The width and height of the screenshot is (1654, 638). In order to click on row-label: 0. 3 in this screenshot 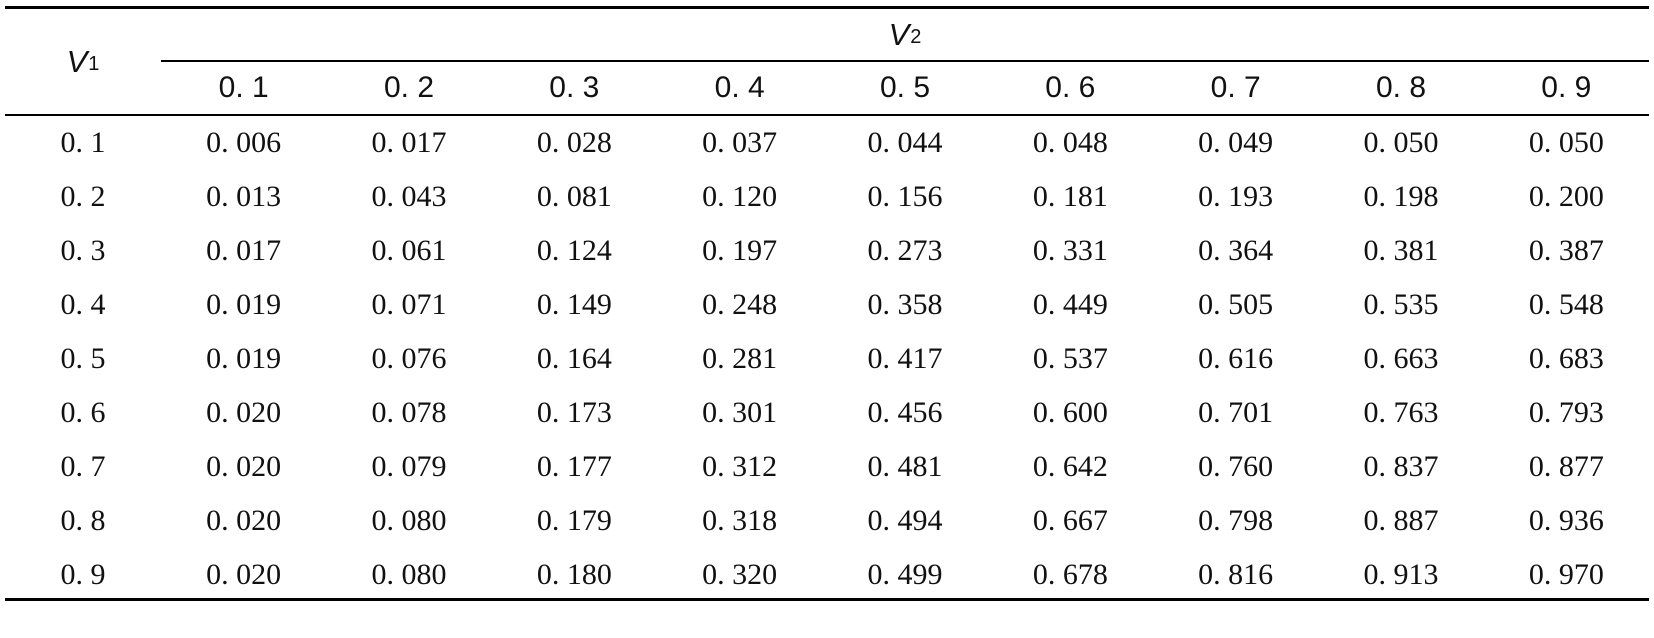, I will do `click(83, 250)`.